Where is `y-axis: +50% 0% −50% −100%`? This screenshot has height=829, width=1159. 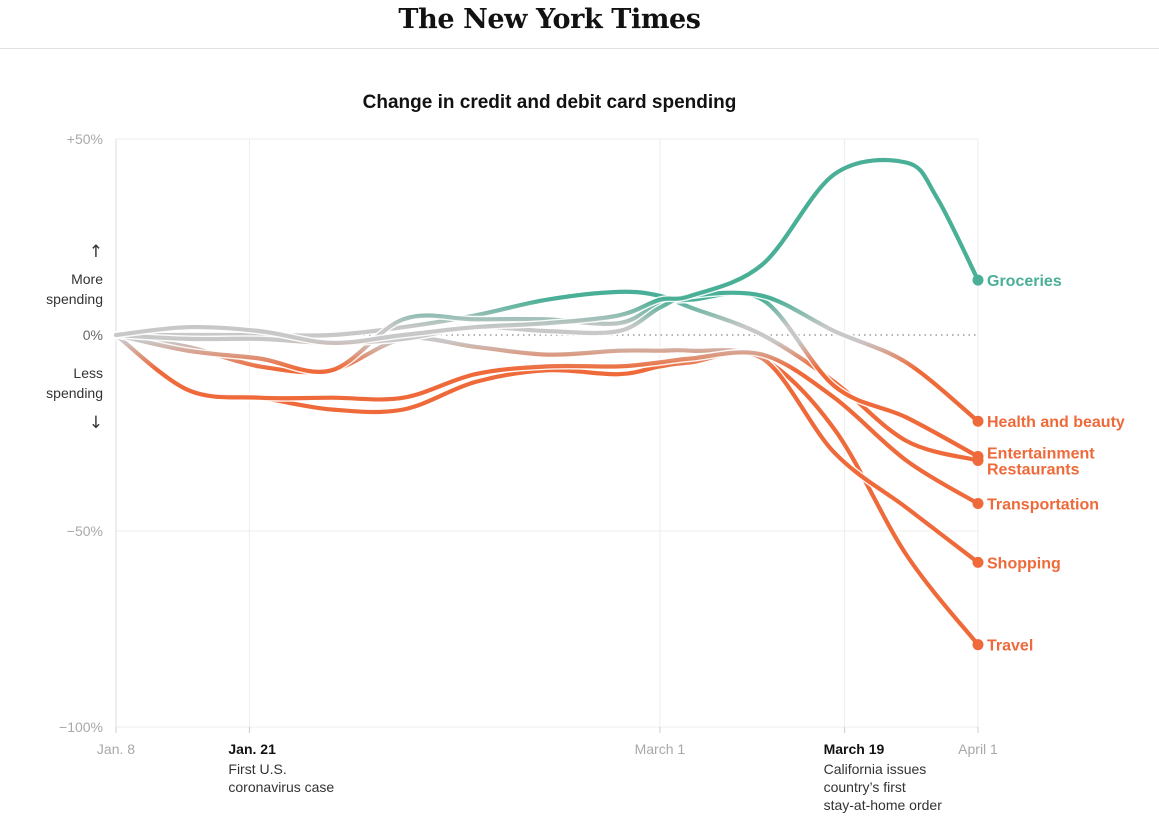 y-axis: +50% 0% −50% −100% is located at coordinates (81, 433).